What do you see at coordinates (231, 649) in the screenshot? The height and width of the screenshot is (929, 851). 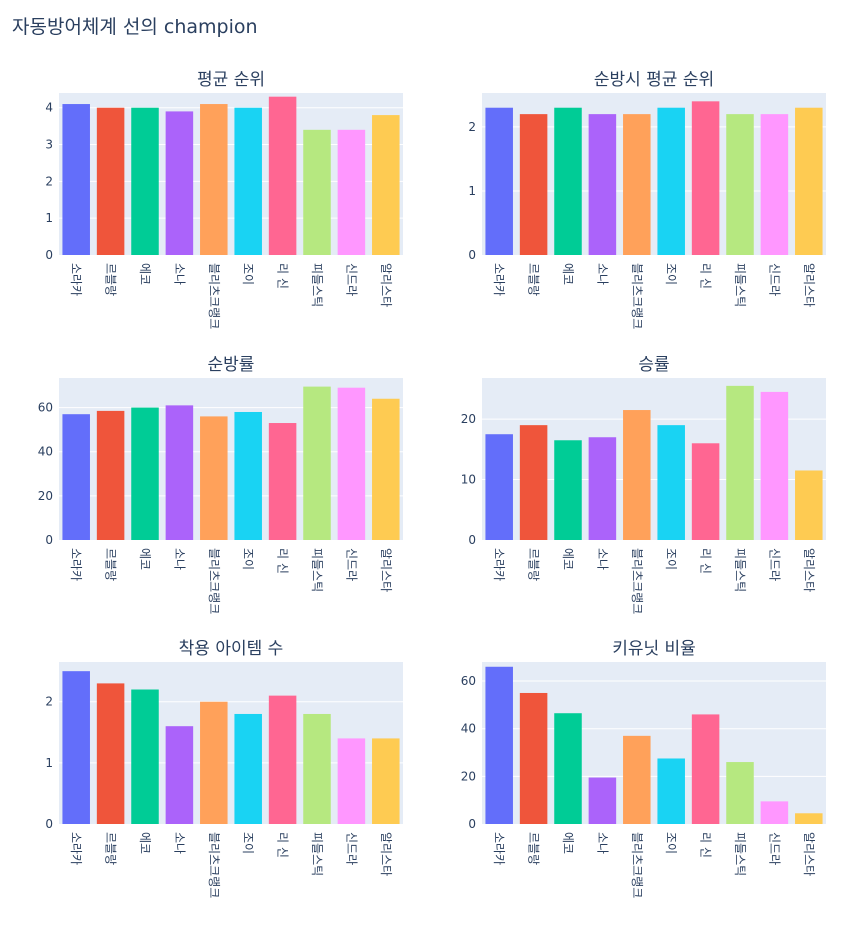 I see `subplot-title: 착용 아이템 수` at bounding box center [231, 649].